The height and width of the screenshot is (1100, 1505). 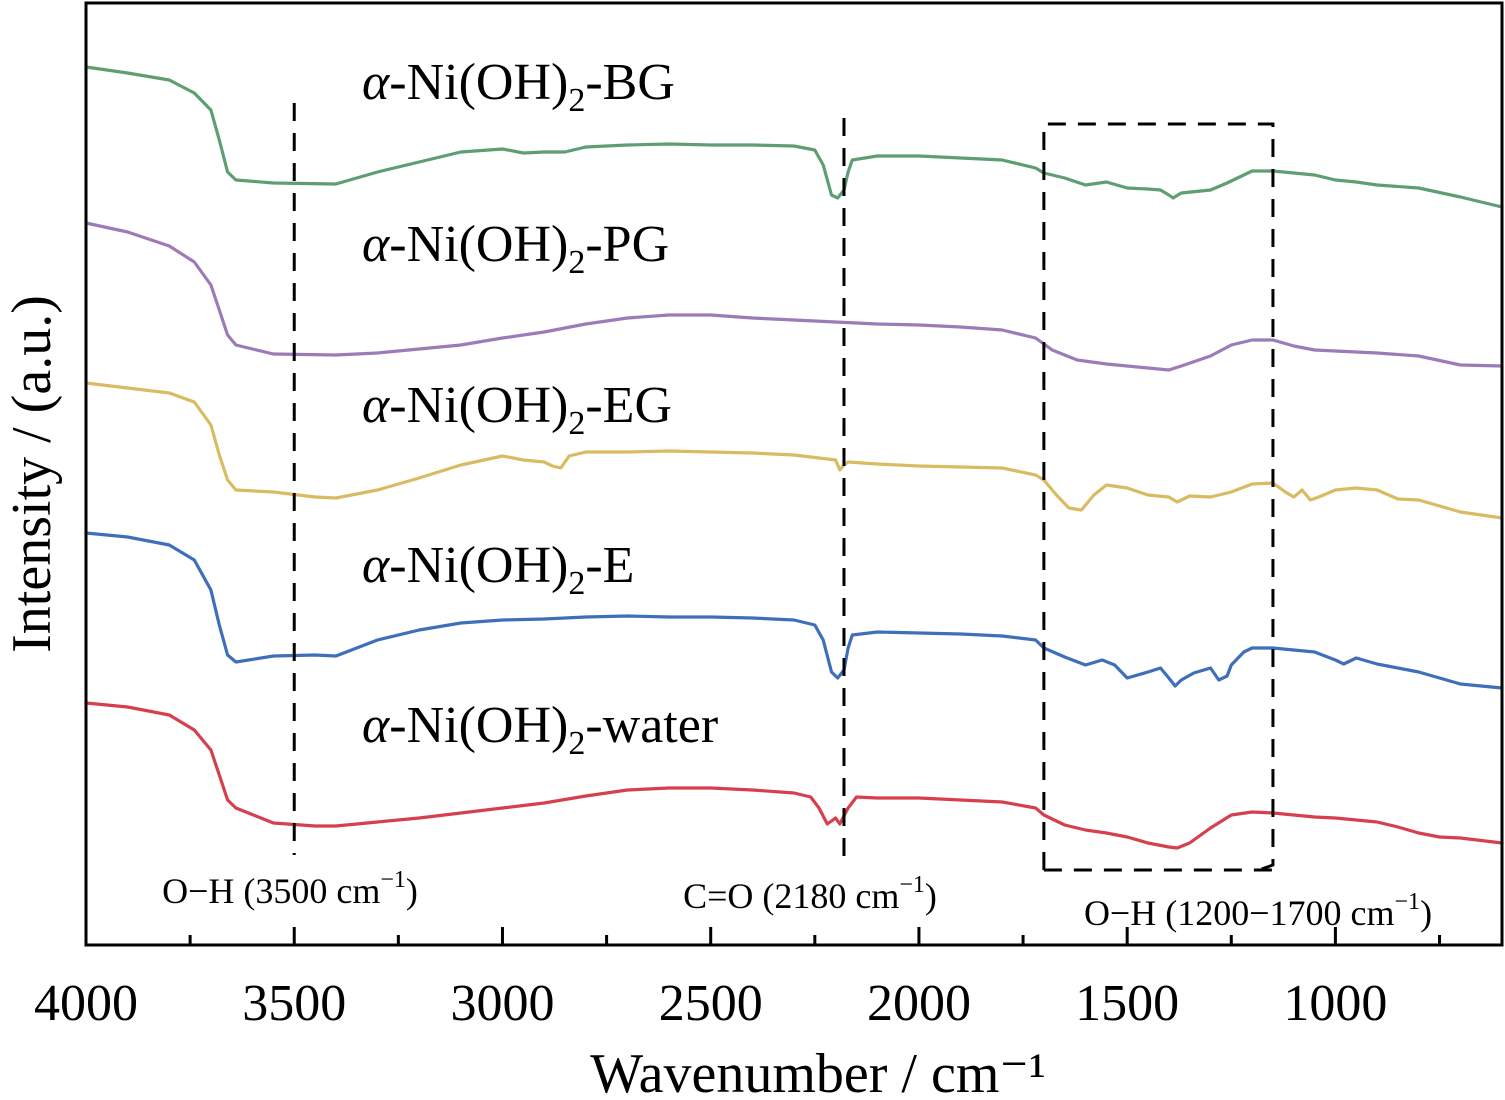 I want to click on x-tick-label-3500: 3500, so click(x=294, y=1003).